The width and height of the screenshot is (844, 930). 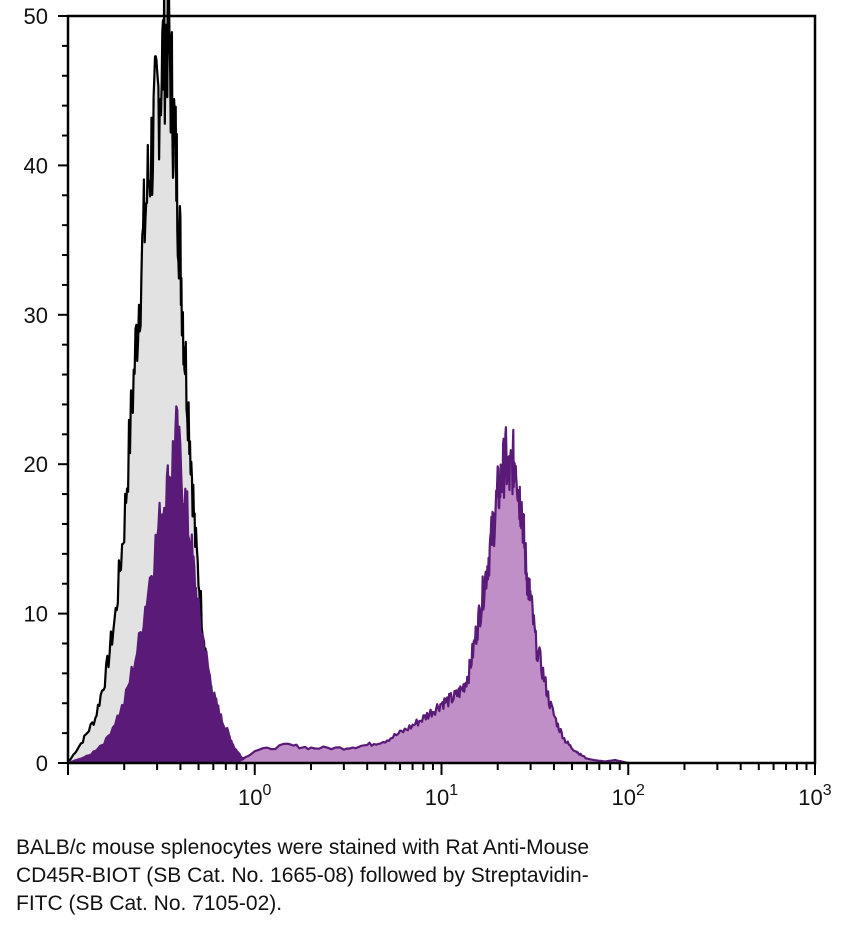 What do you see at coordinates (149, 903) in the screenshot?
I see `caption-line-3: FITC (SB Cat. No. 7105-02).` at bounding box center [149, 903].